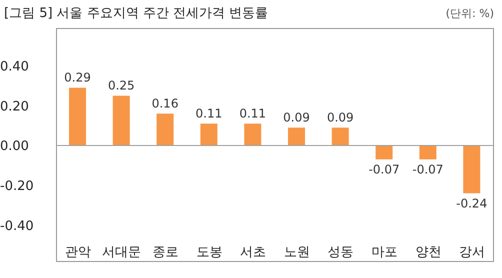 The image size is (502, 278). Describe the element at coordinates (14, 146) in the screenshot. I see `y-tick-label: 0.00` at that location.